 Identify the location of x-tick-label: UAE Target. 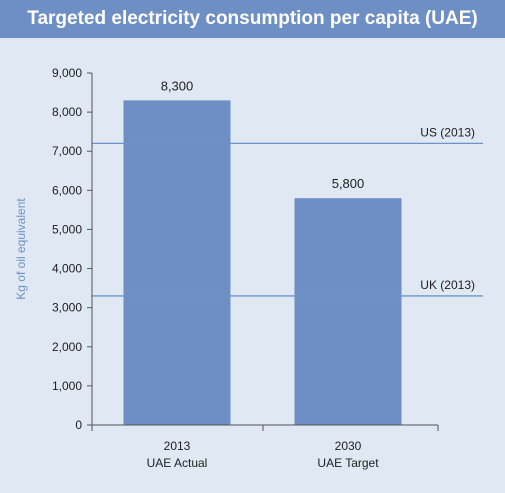
(348, 463).